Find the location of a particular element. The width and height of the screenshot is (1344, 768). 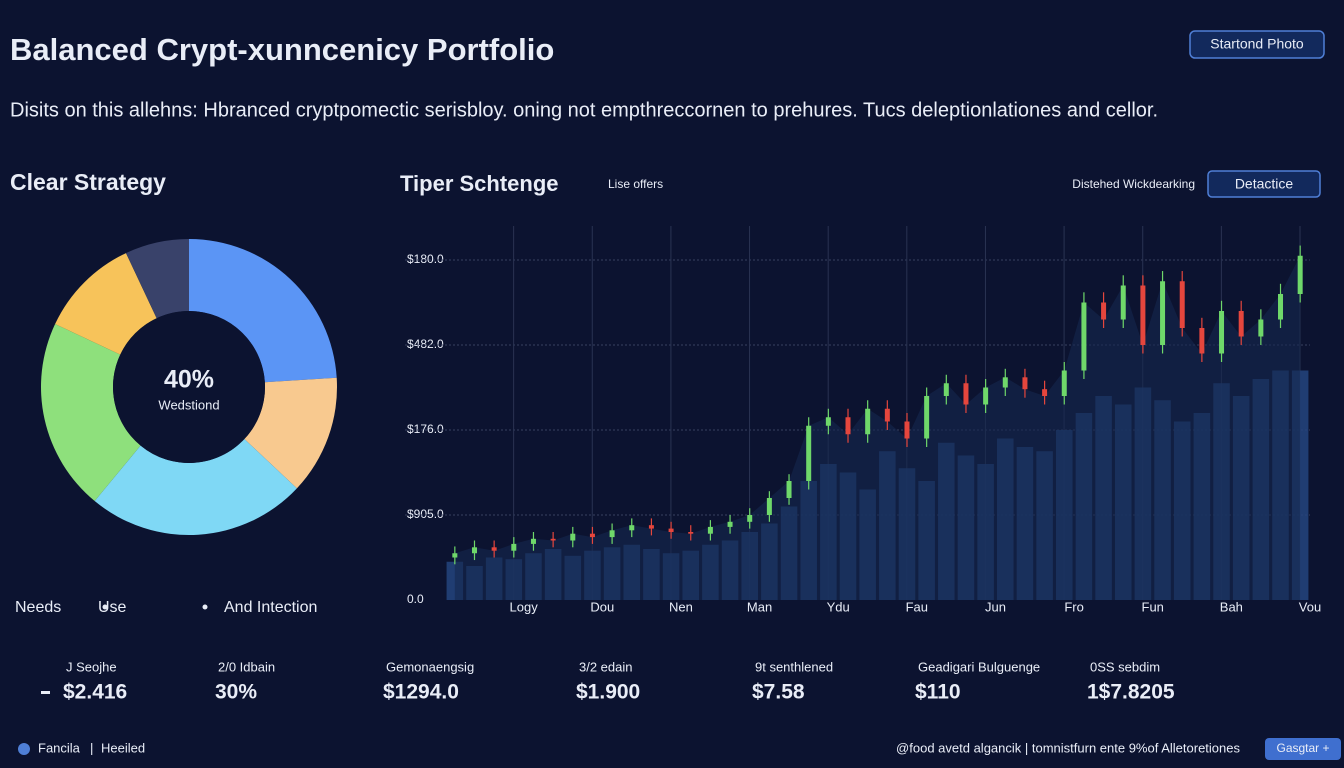

legend-dot is located at coordinates (105, 607).